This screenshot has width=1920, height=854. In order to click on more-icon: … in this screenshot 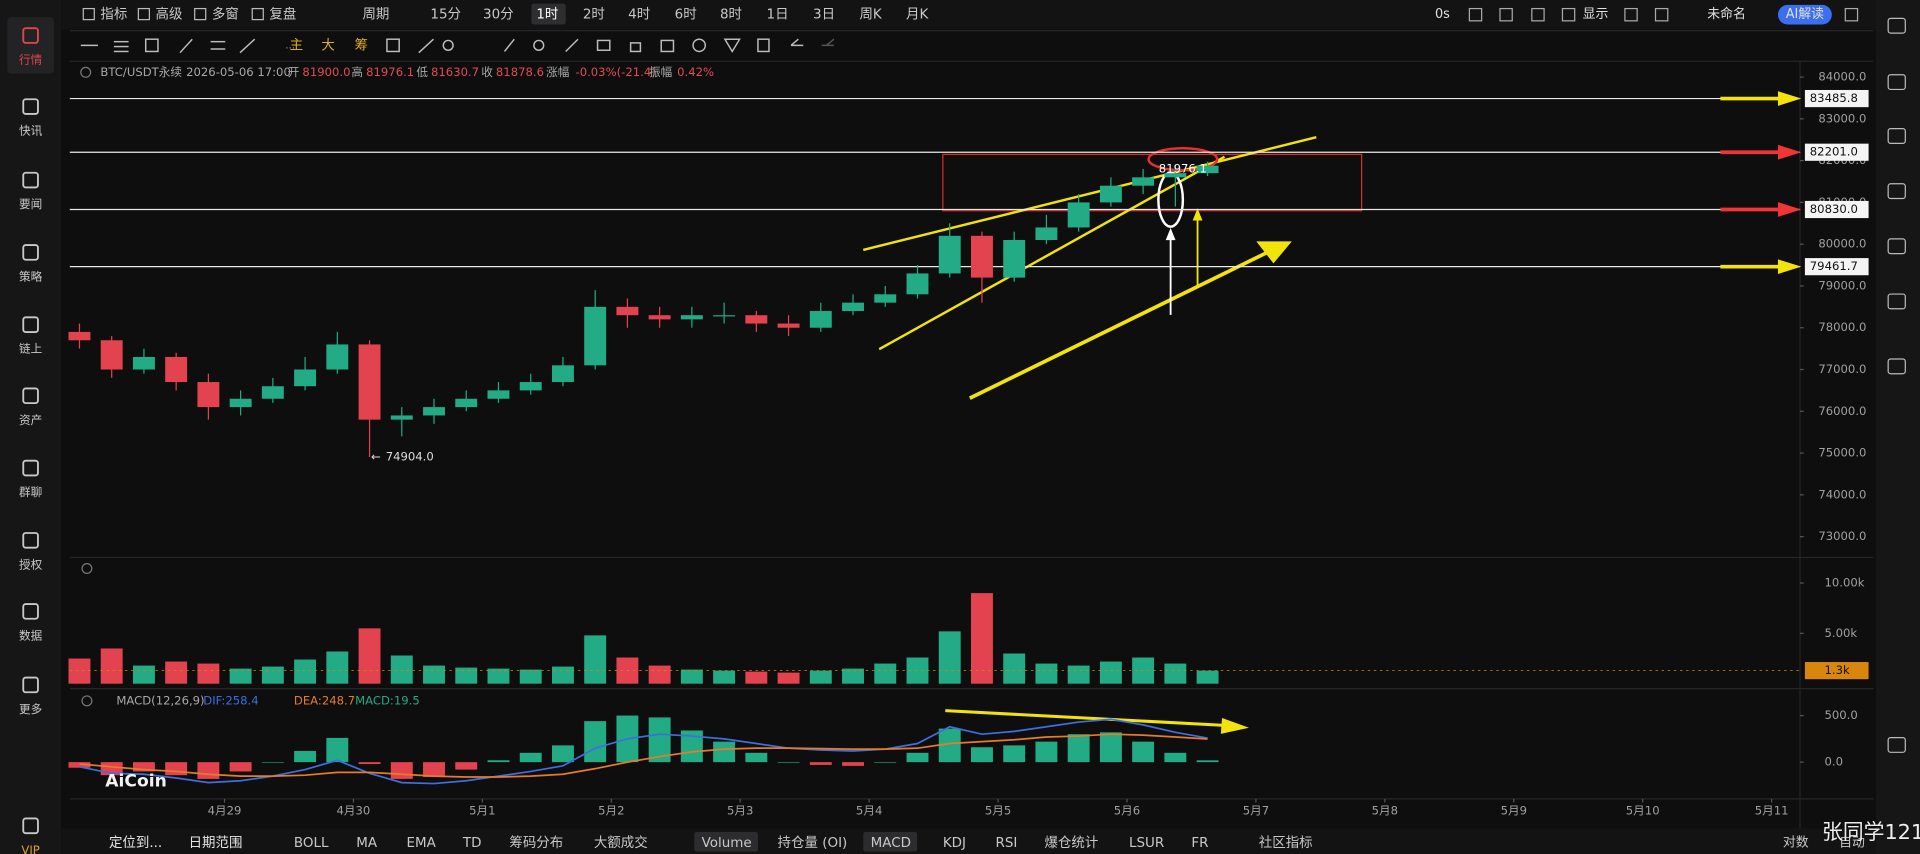, I will do `click(290, 45)`.